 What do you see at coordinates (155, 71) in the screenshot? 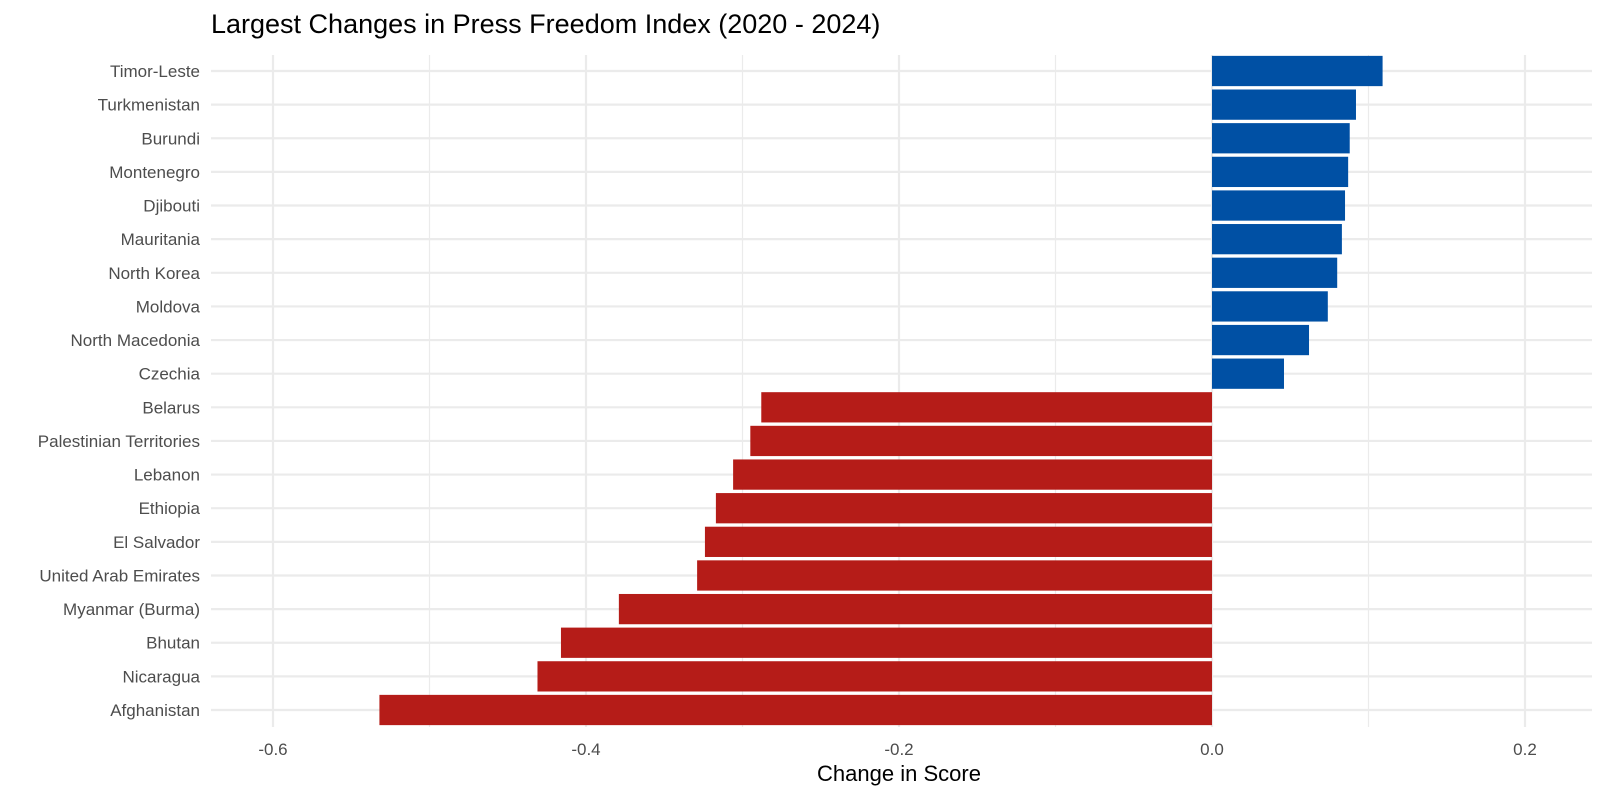
I see `y-tick-label: Timor-Leste` at bounding box center [155, 71].